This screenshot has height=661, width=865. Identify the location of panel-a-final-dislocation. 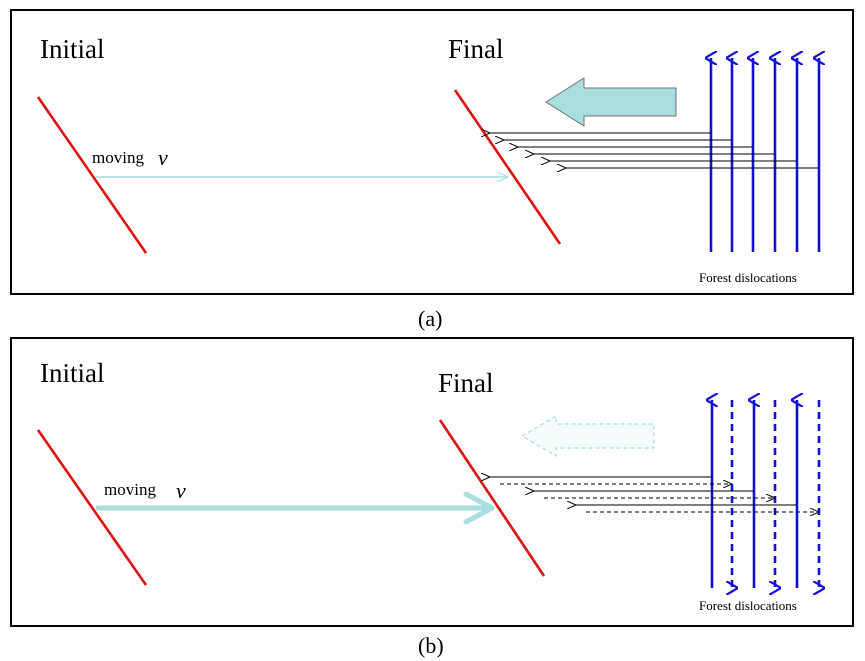
(507, 167).